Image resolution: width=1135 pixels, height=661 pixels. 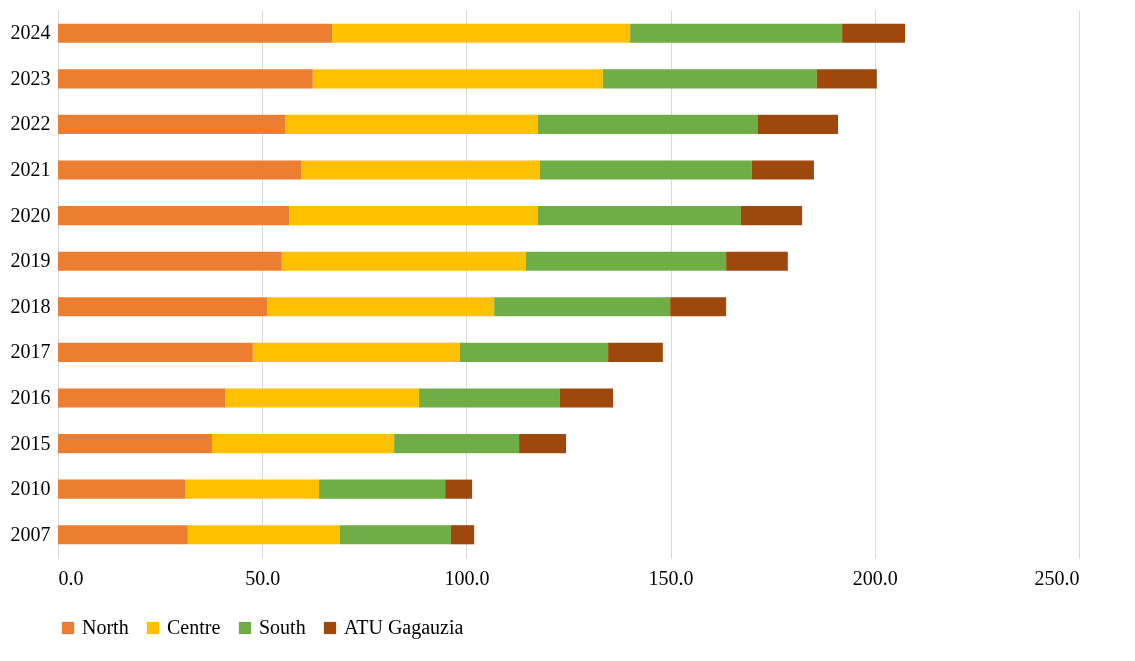 What do you see at coordinates (30, 533) in the screenshot?
I see `y-tick-label: 2007` at bounding box center [30, 533].